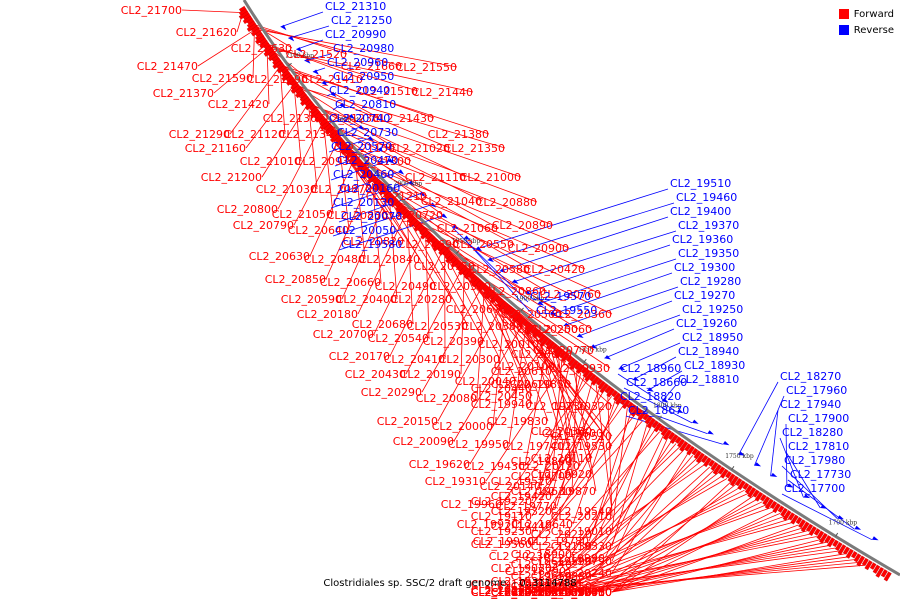 The image size is (900, 600). I want to click on reverse-gene-label: CL2_17960, so click(816, 390).